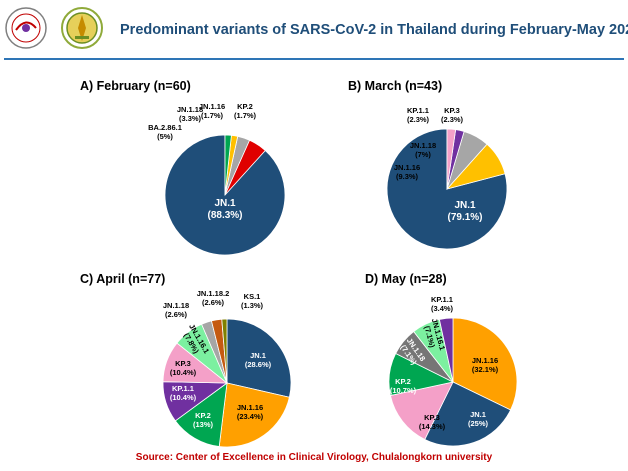 The height and width of the screenshot is (471, 628). What do you see at coordinates (190, 114) in the screenshot?
I see `slice-label-0-2: JN.1.18 (3.3%)` at bounding box center [190, 114].